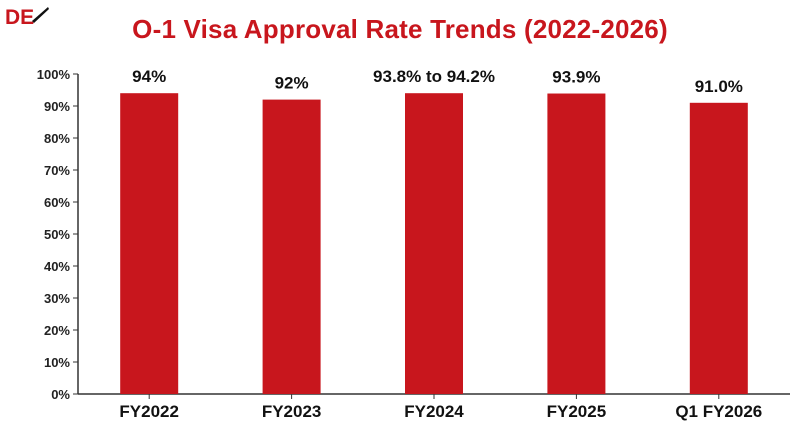  Describe the element at coordinates (19, 17) in the screenshot. I see `brand-logo-text: DE` at that location.